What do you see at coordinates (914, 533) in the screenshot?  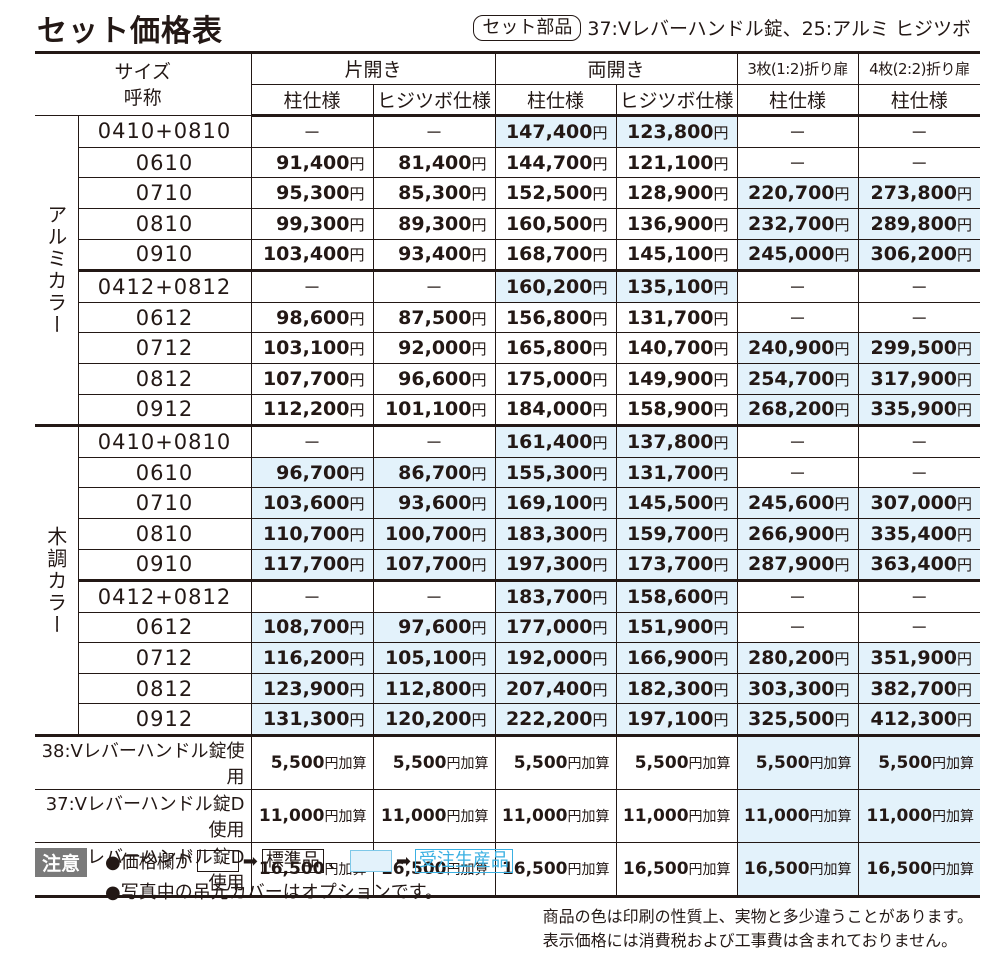 I see `price-value: 335,400` at bounding box center [914, 533].